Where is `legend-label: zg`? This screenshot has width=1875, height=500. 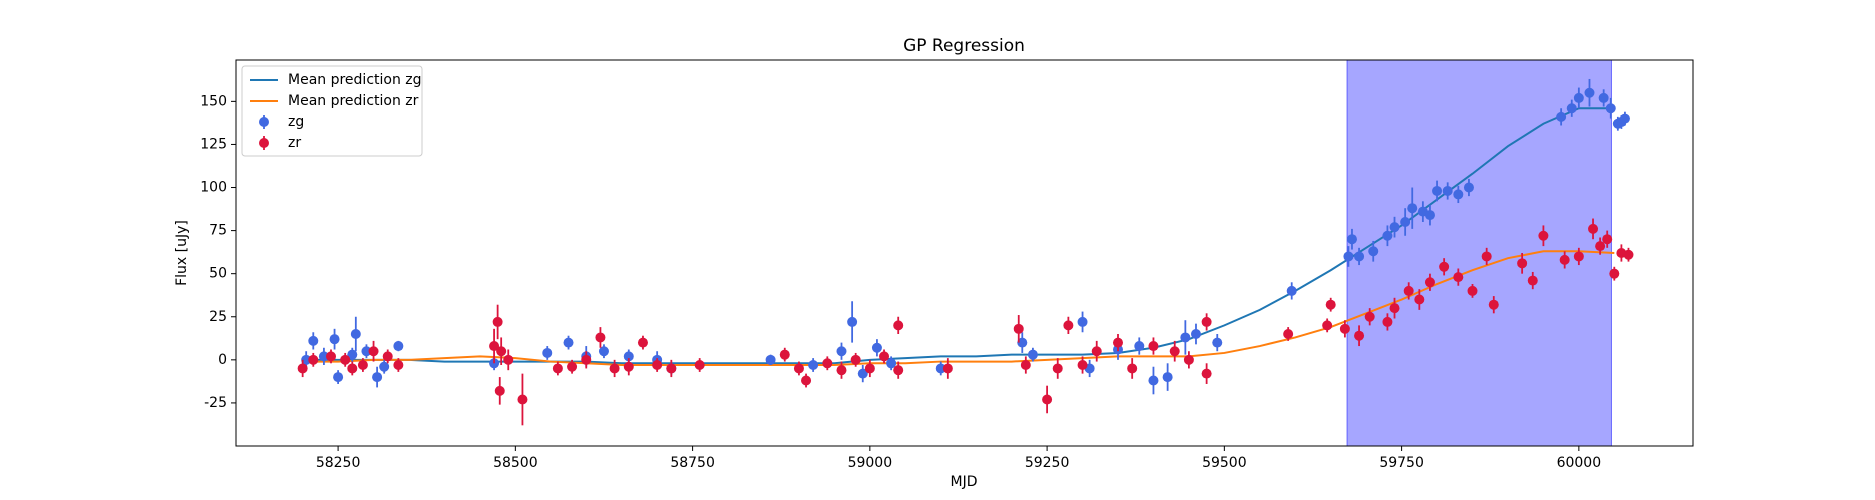 legend-label: zg is located at coordinates (296, 122).